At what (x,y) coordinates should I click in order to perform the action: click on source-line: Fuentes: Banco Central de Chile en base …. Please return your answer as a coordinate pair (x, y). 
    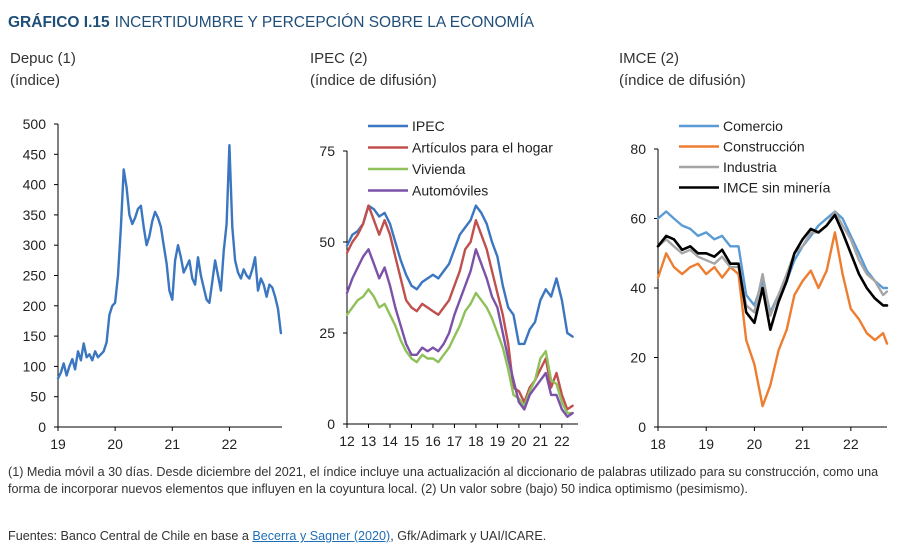
    Looking at the image, I should click on (277, 536).